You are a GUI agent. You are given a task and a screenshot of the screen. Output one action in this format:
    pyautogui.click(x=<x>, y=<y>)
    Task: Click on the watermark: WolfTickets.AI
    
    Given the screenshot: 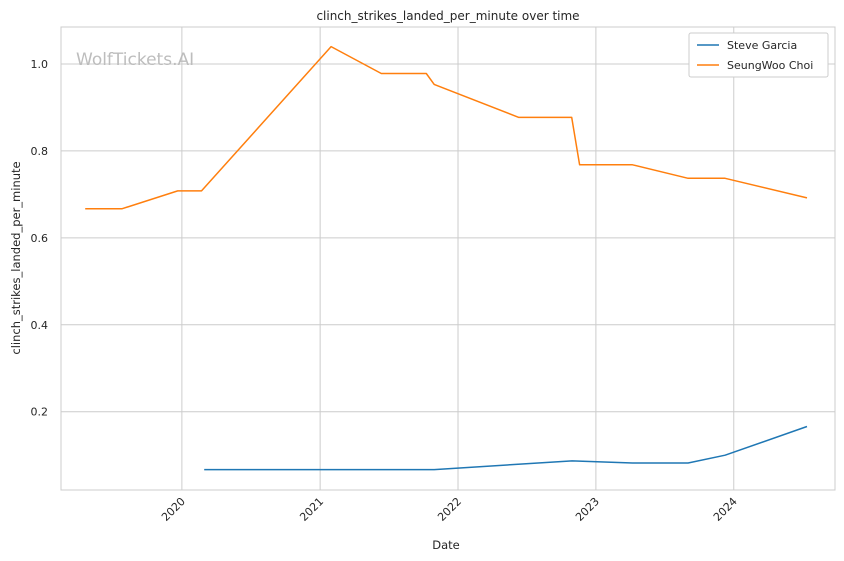 What is the action you would take?
    pyautogui.click(x=135, y=60)
    